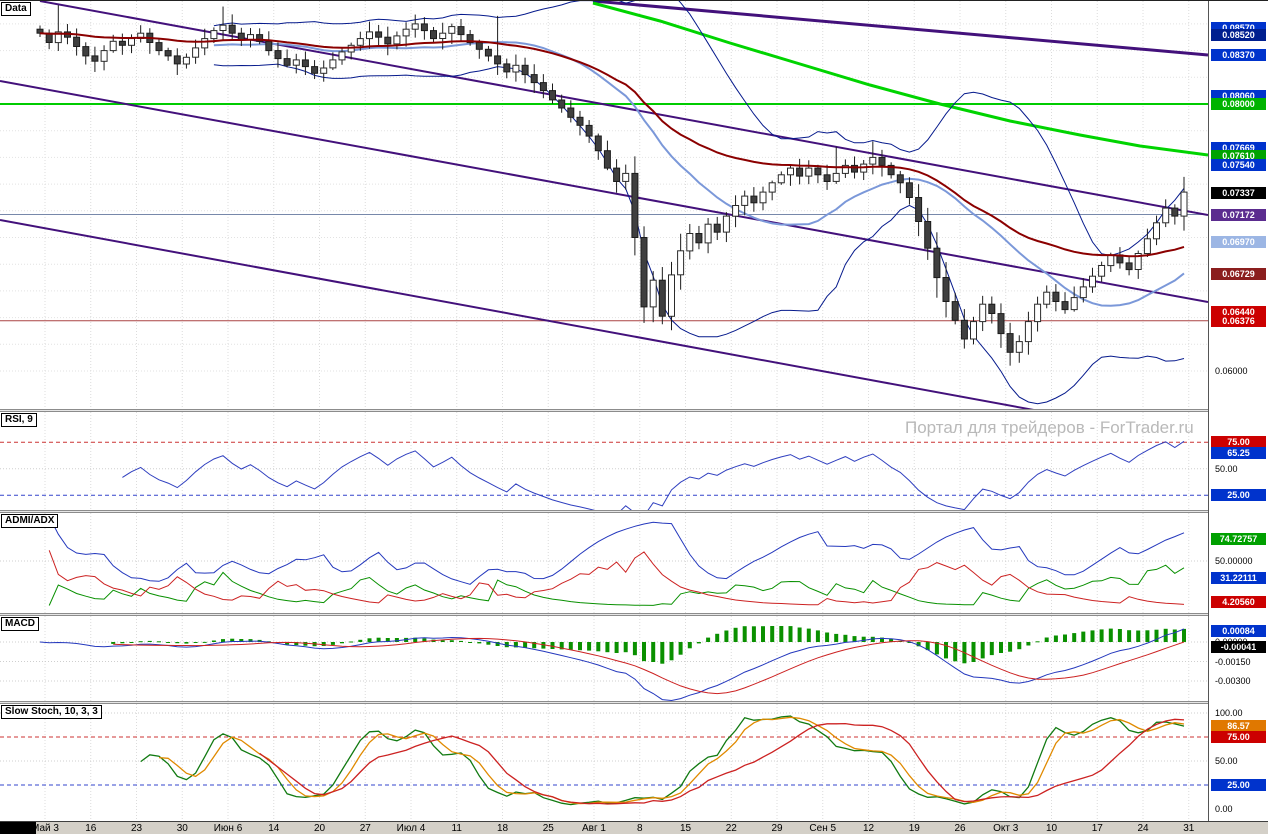 This screenshot has width=1268, height=834. I want to click on stochastic-canvas, so click(604, 762).